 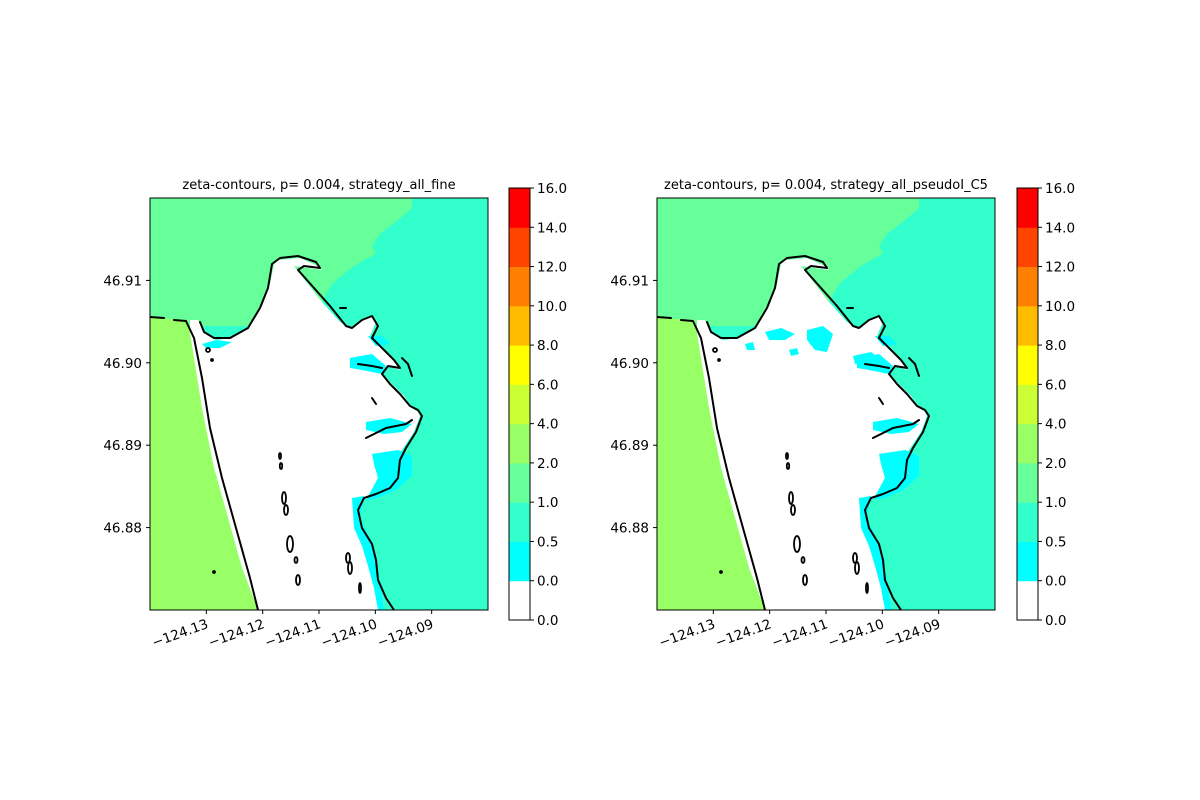 What do you see at coordinates (1055, 582) in the screenshot?
I see `right-colorbar-label: 0.0` at bounding box center [1055, 582].